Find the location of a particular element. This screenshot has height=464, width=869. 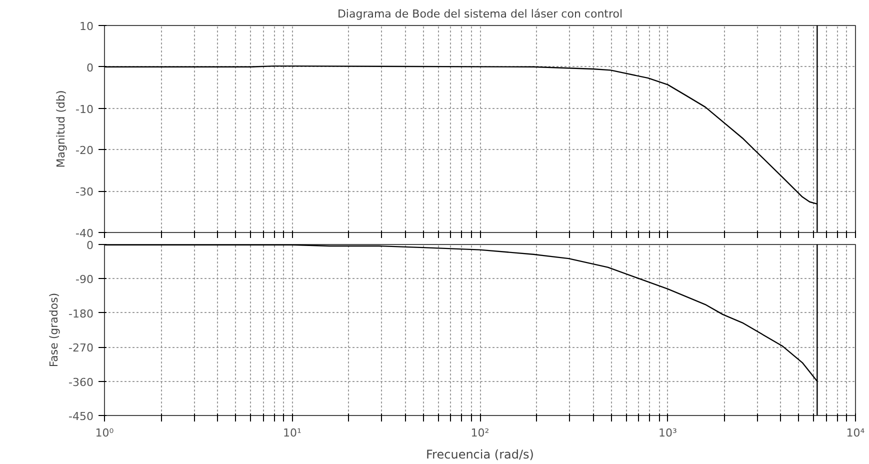

y-tick-label: 10 is located at coordinates (87, 26).